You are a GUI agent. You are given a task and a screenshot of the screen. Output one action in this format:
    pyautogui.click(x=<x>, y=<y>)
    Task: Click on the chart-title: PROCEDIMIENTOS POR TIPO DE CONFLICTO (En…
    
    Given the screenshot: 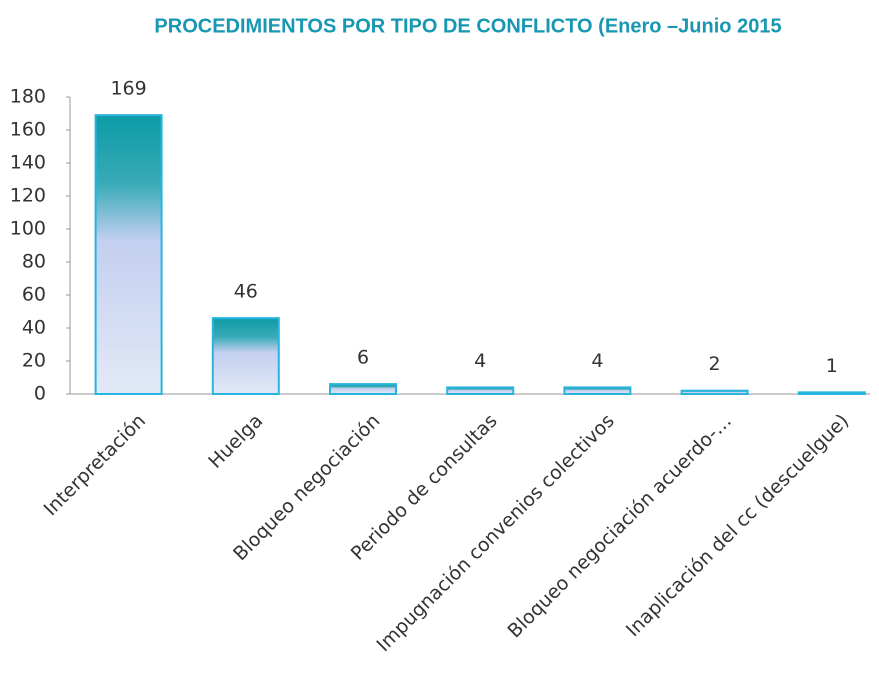 What is the action you would take?
    pyautogui.click(x=467, y=26)
    